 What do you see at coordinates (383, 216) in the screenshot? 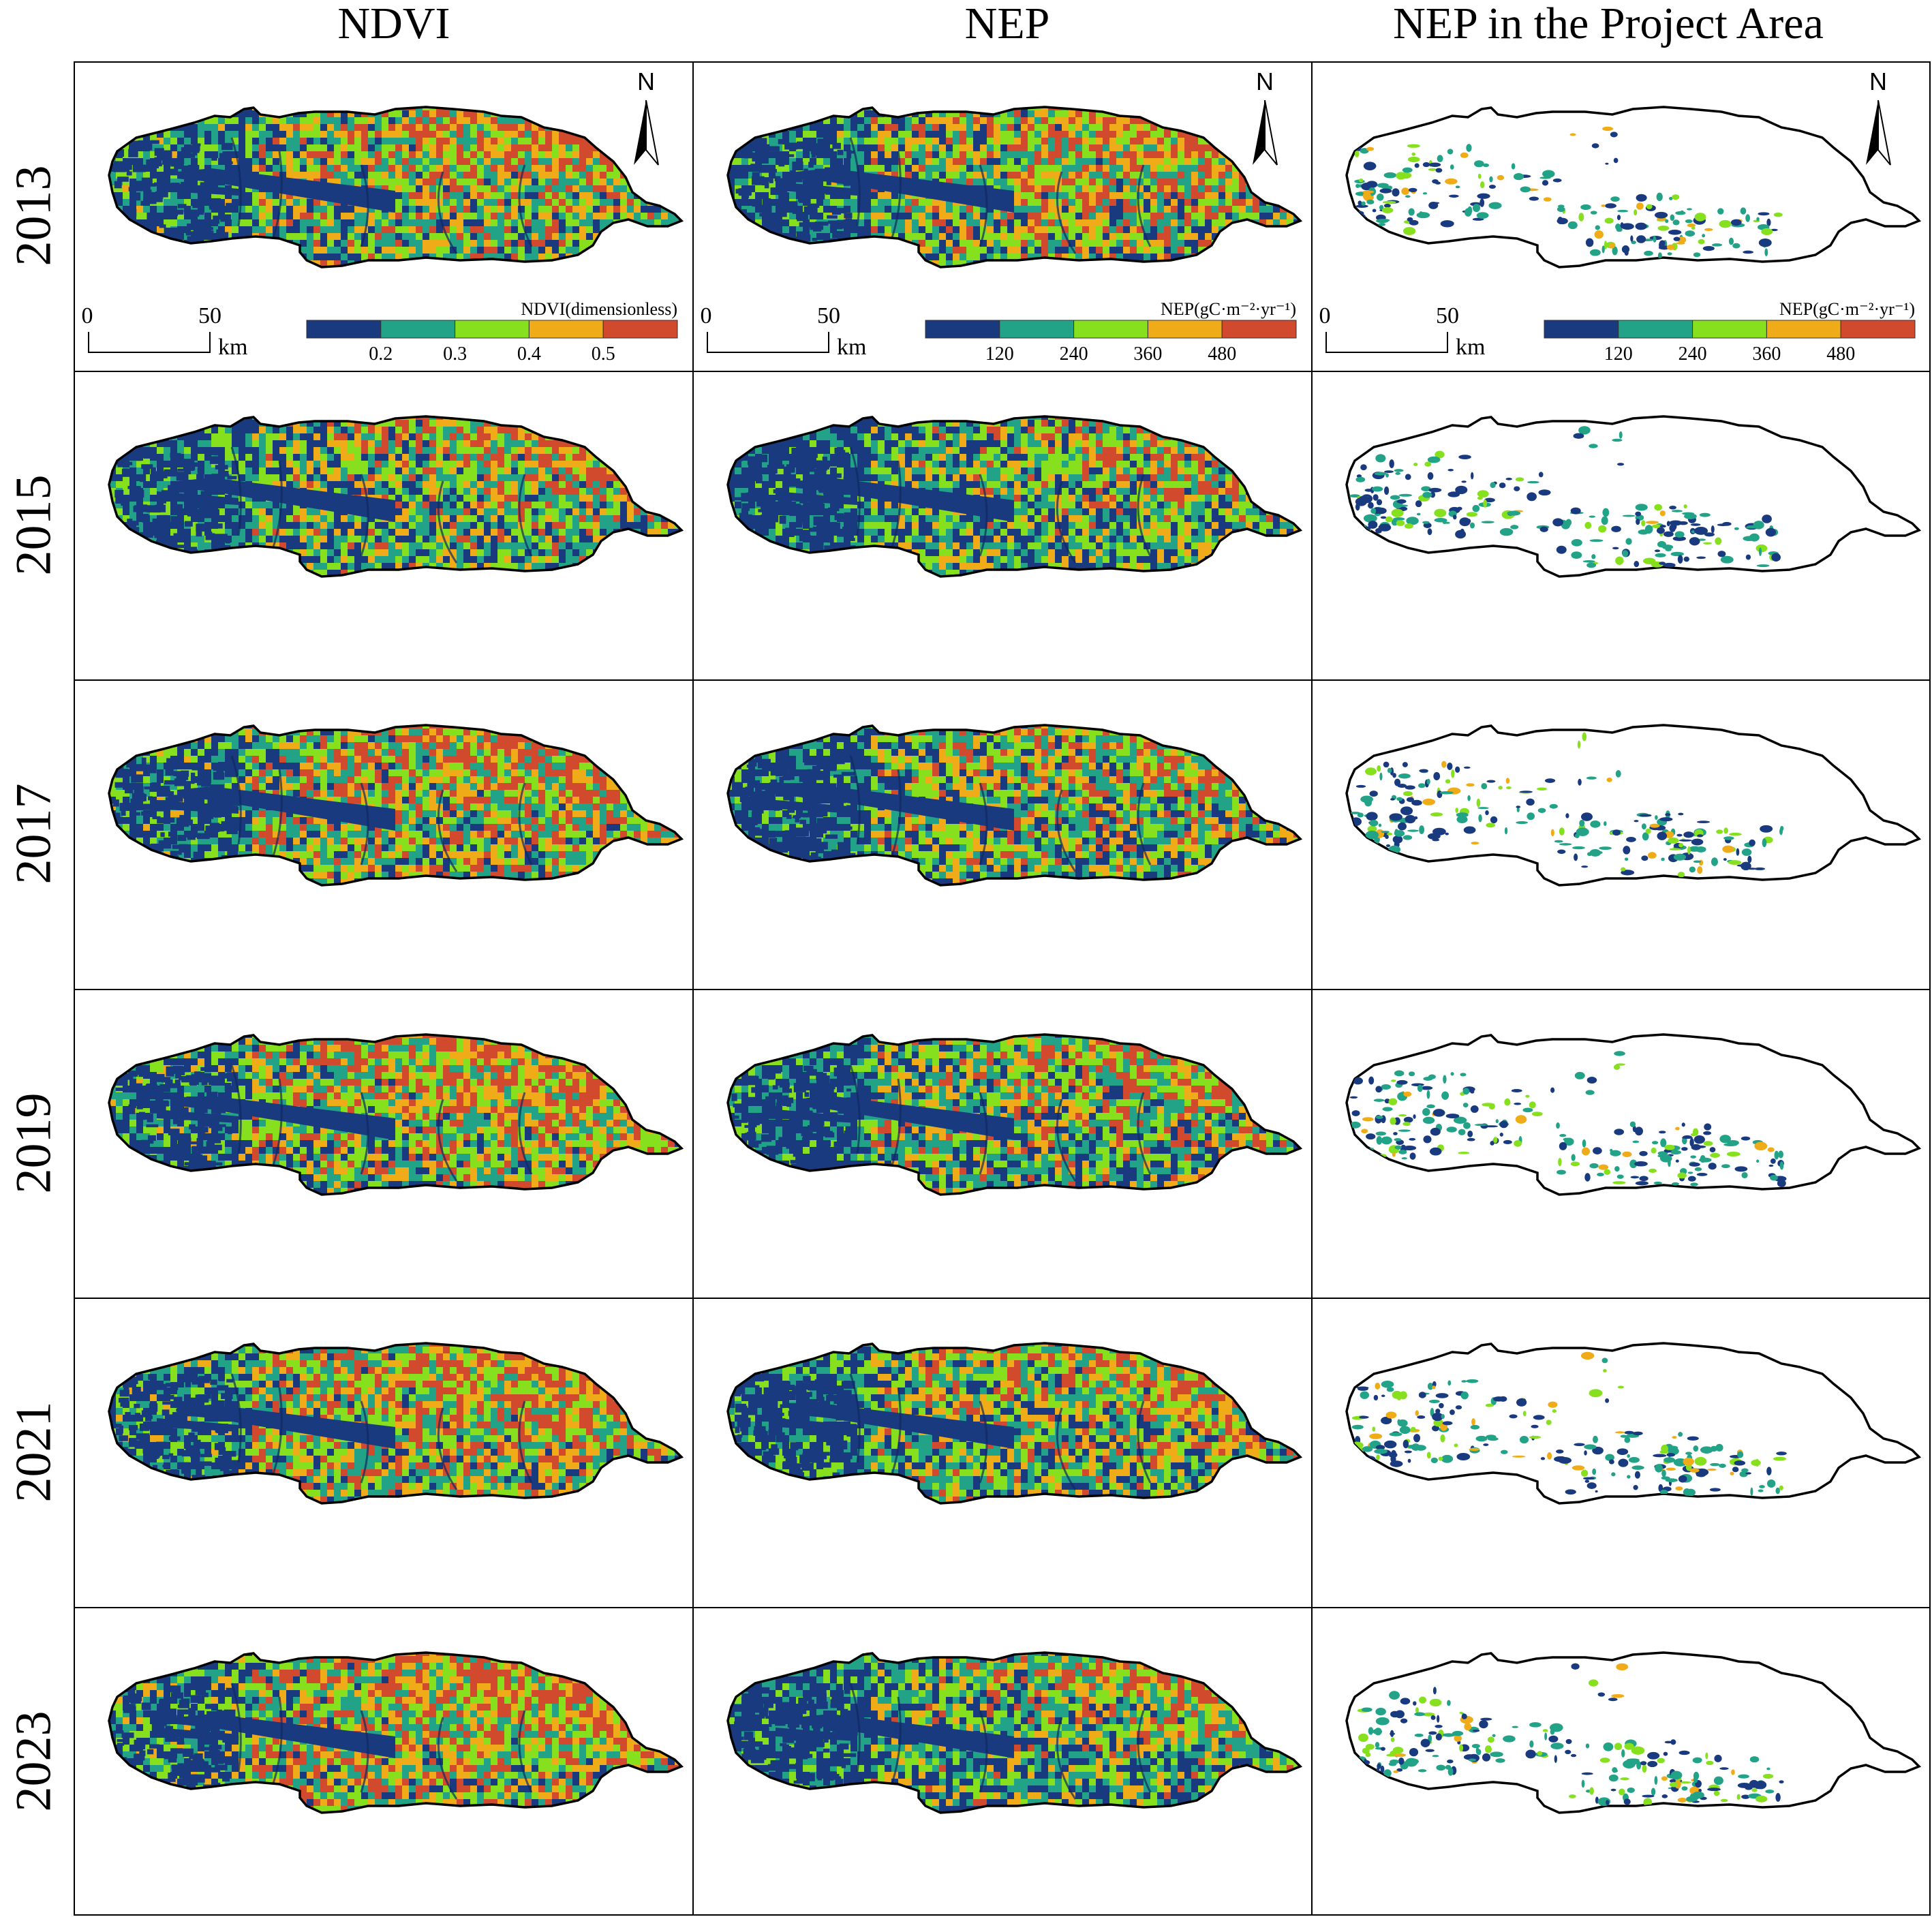
I see `map-svg: N 0 50 km NDVI(dimensionless) 0.2 0.3 0.4 0.5` at bounding box center [383, 216].